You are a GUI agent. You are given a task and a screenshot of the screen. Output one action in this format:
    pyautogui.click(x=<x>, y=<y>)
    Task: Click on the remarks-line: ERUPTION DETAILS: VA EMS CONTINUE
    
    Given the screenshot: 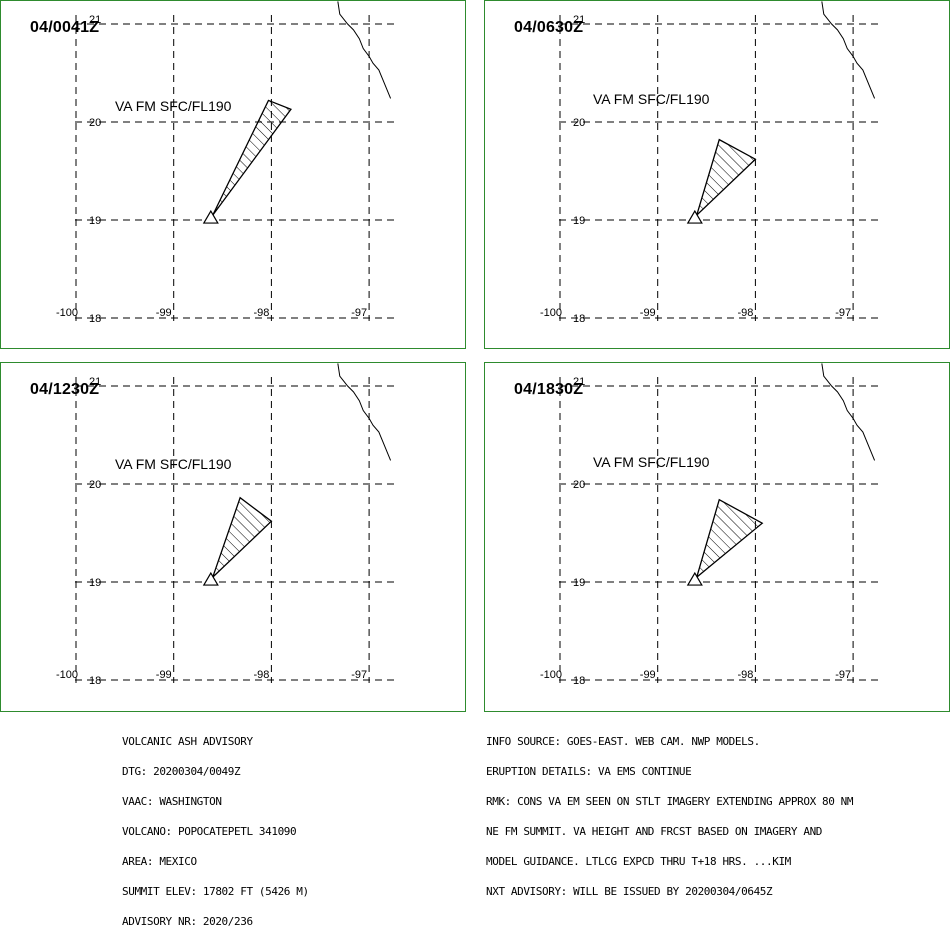 What is the action you would take?
    pyautogui.click(x=589, y=771)
    